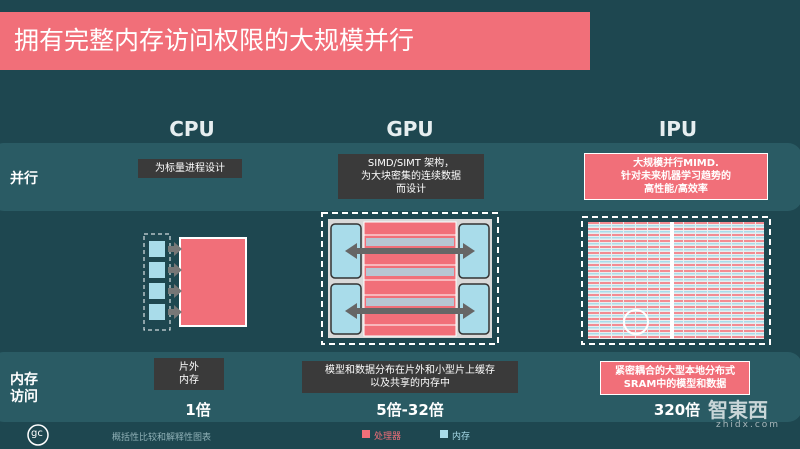  I want to click on description-box: 为标量进程设计, so click(190, 168).